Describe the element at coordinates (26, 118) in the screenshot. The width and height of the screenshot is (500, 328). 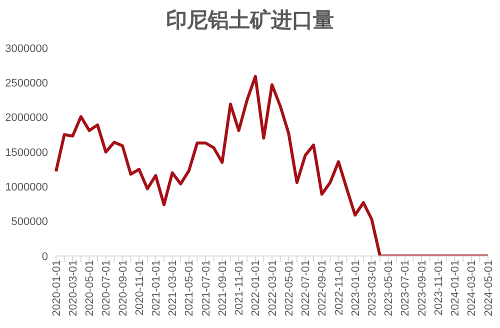
I see `y-tick-label: 2000000` at that location.